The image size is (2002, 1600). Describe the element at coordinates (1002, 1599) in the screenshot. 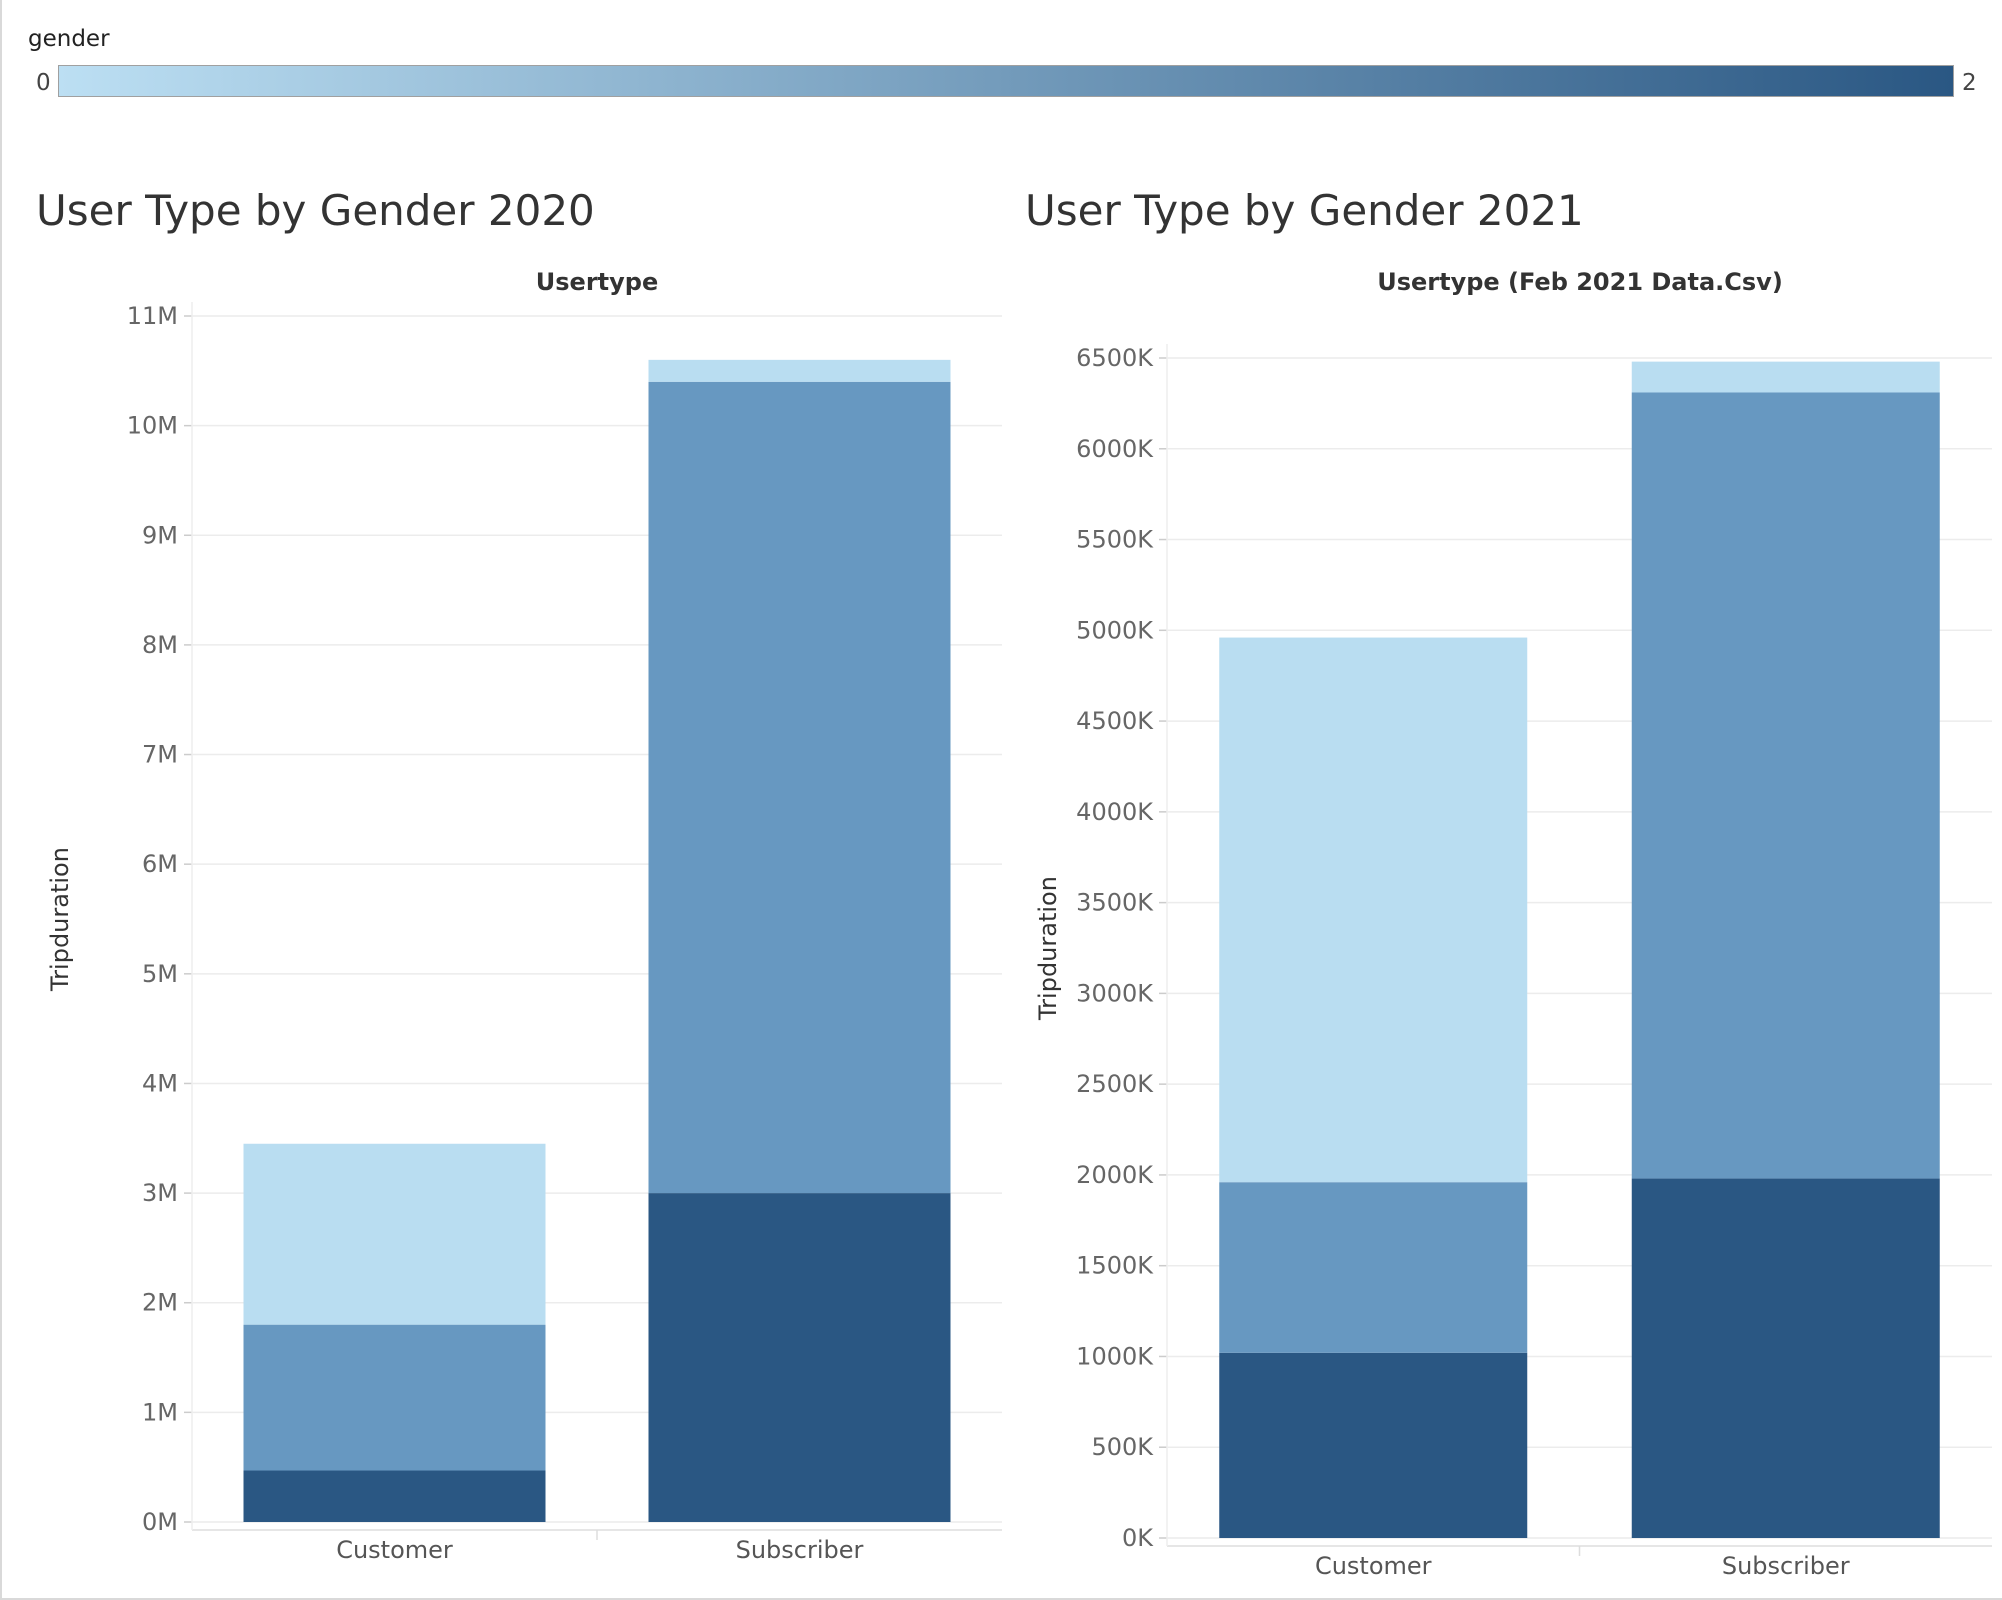

I see `bottom-divider` at that location.